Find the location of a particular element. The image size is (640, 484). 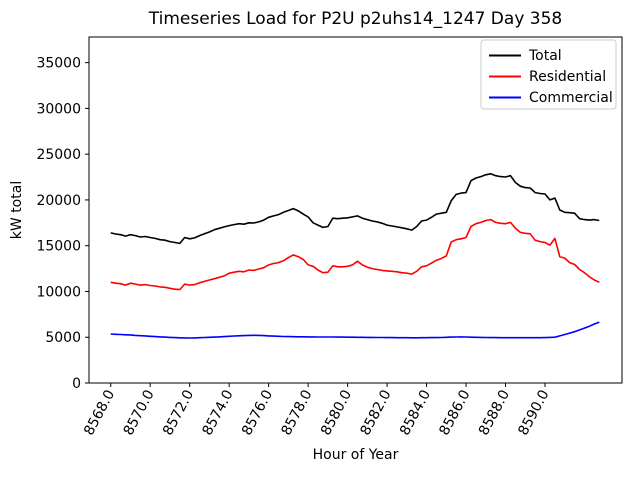

residential-line is located at coordinates (355, 254).